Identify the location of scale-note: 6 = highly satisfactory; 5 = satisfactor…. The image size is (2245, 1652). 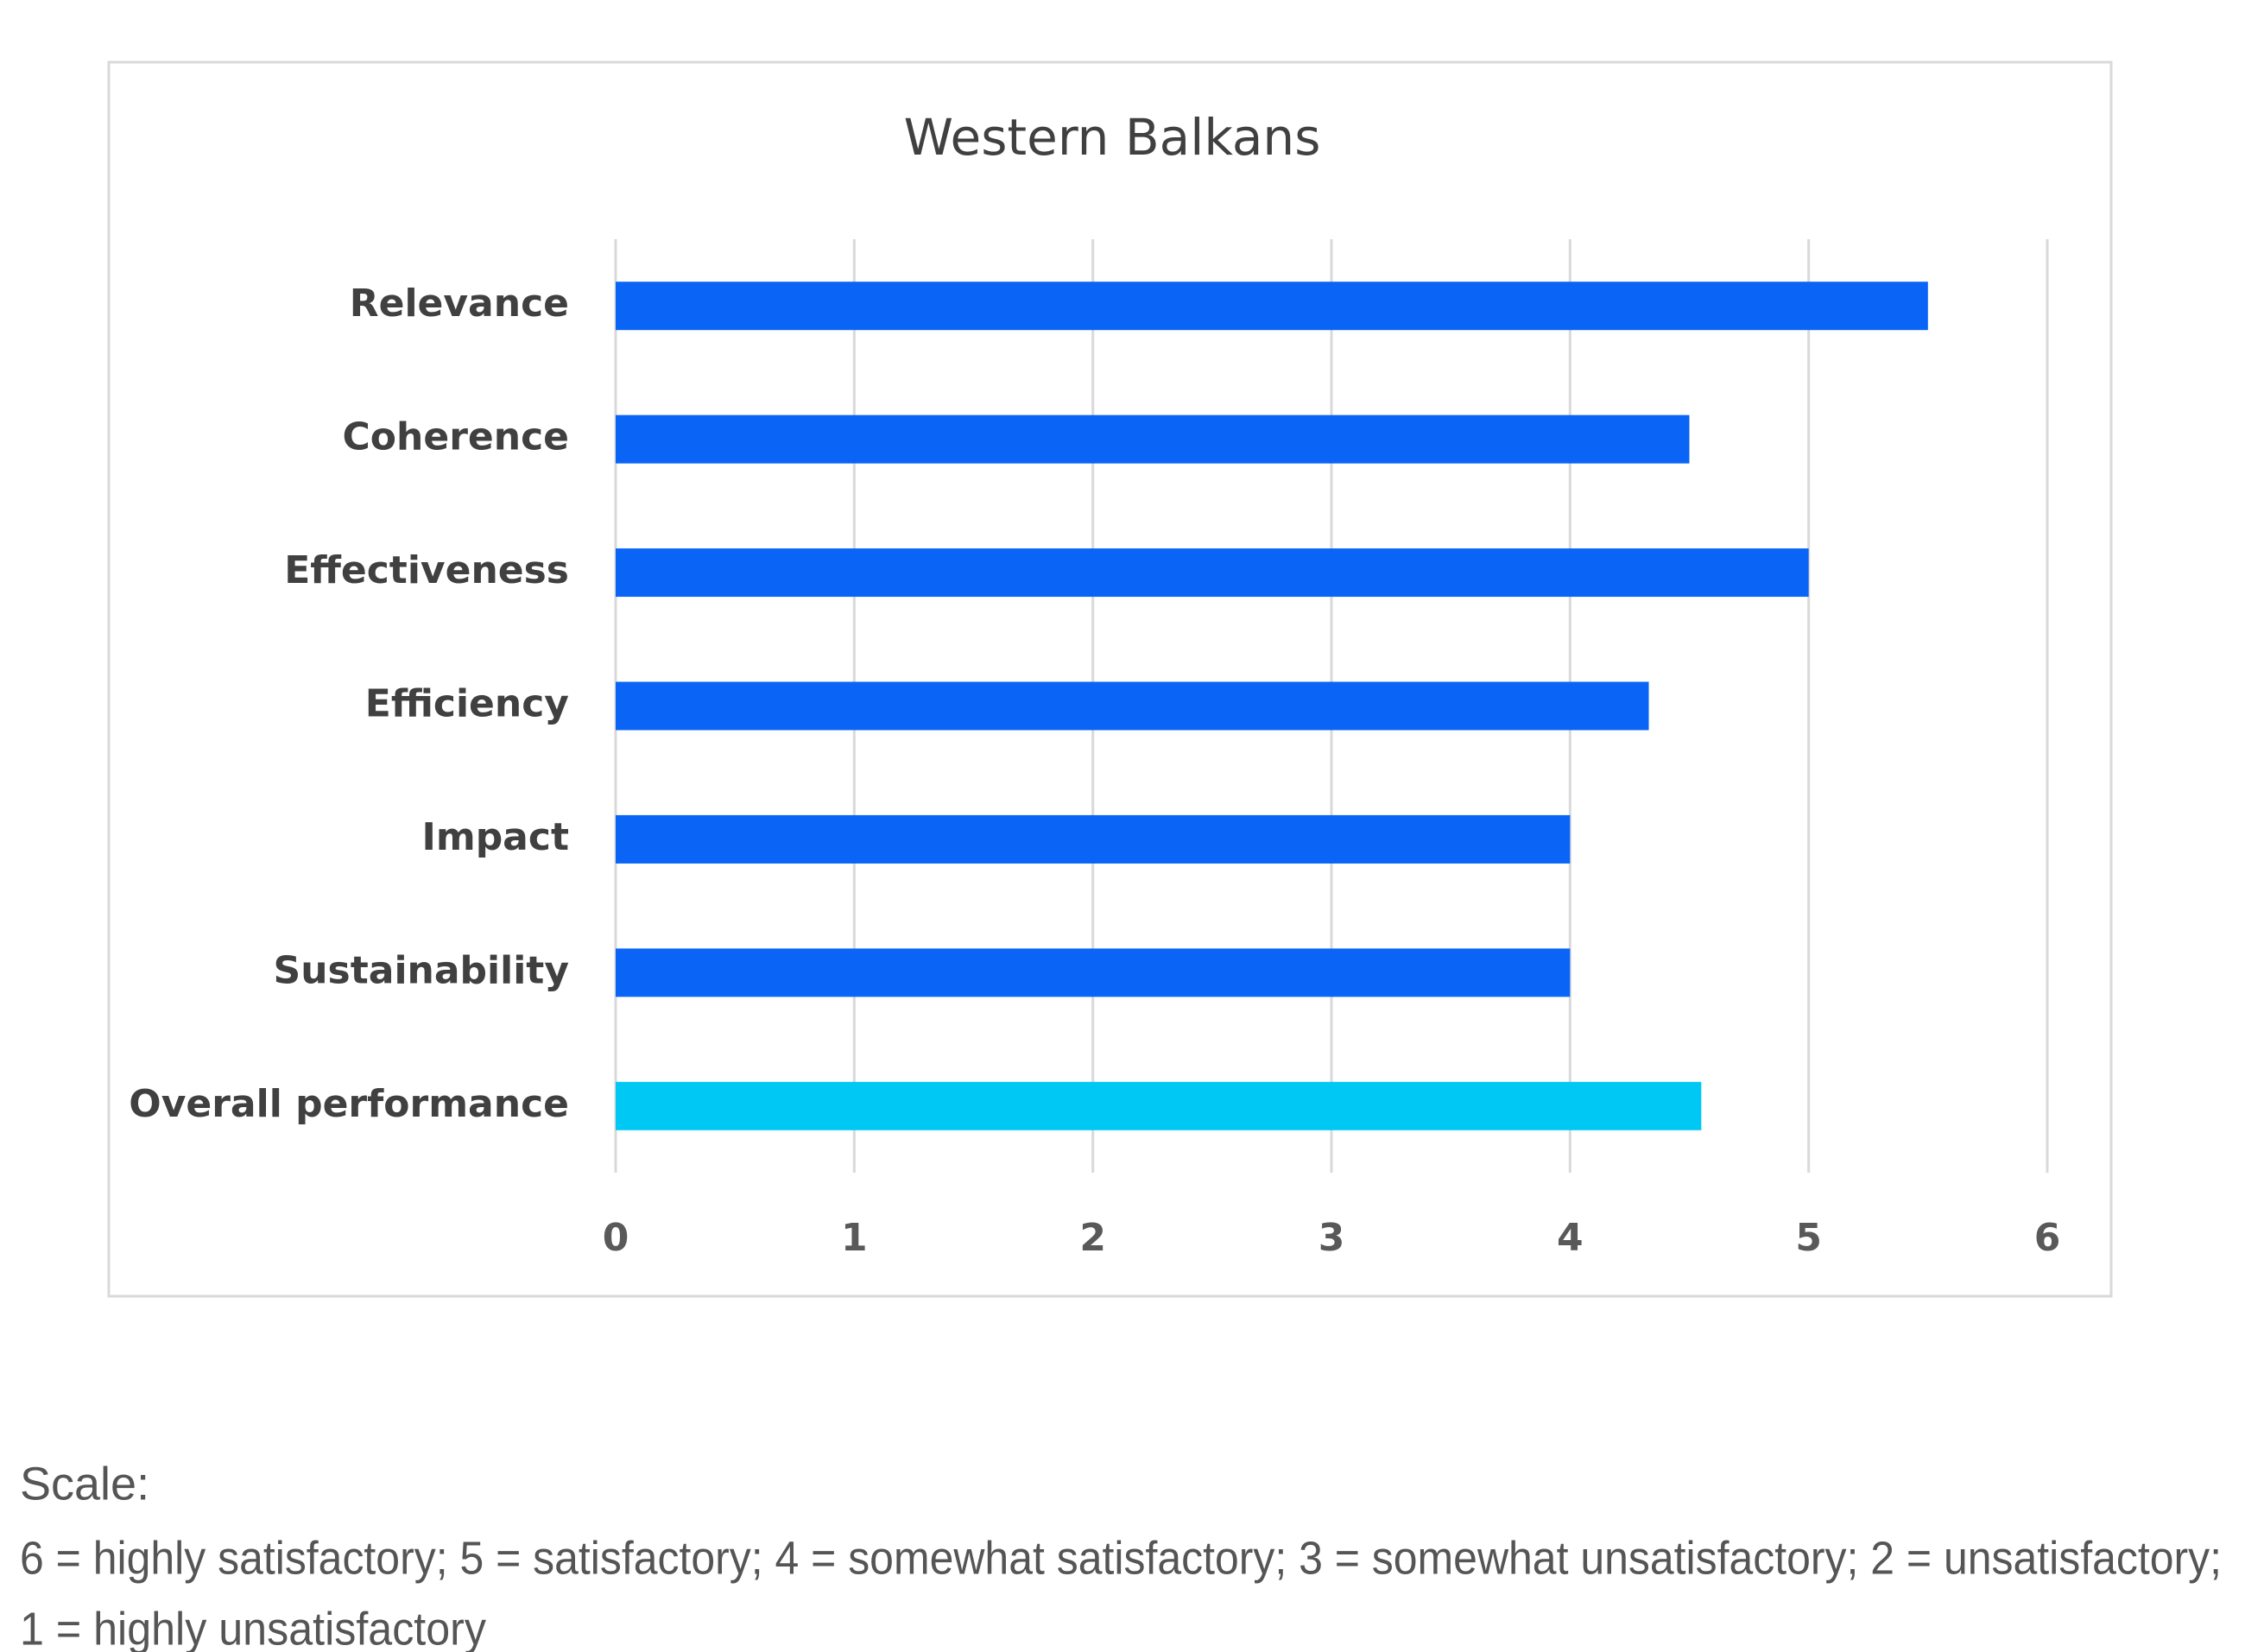
(1121, 1558).